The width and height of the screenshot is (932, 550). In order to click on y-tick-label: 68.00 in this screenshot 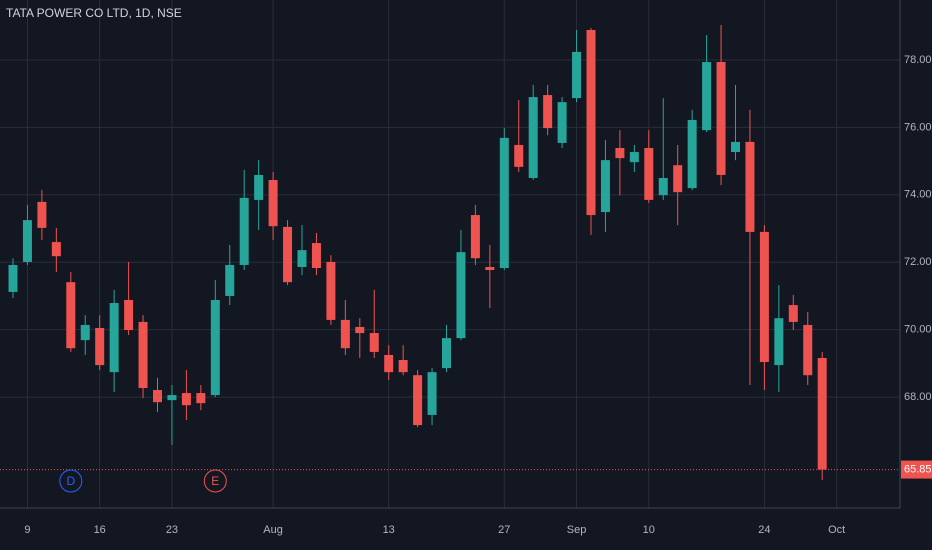, I will do `click(918, 397)`.